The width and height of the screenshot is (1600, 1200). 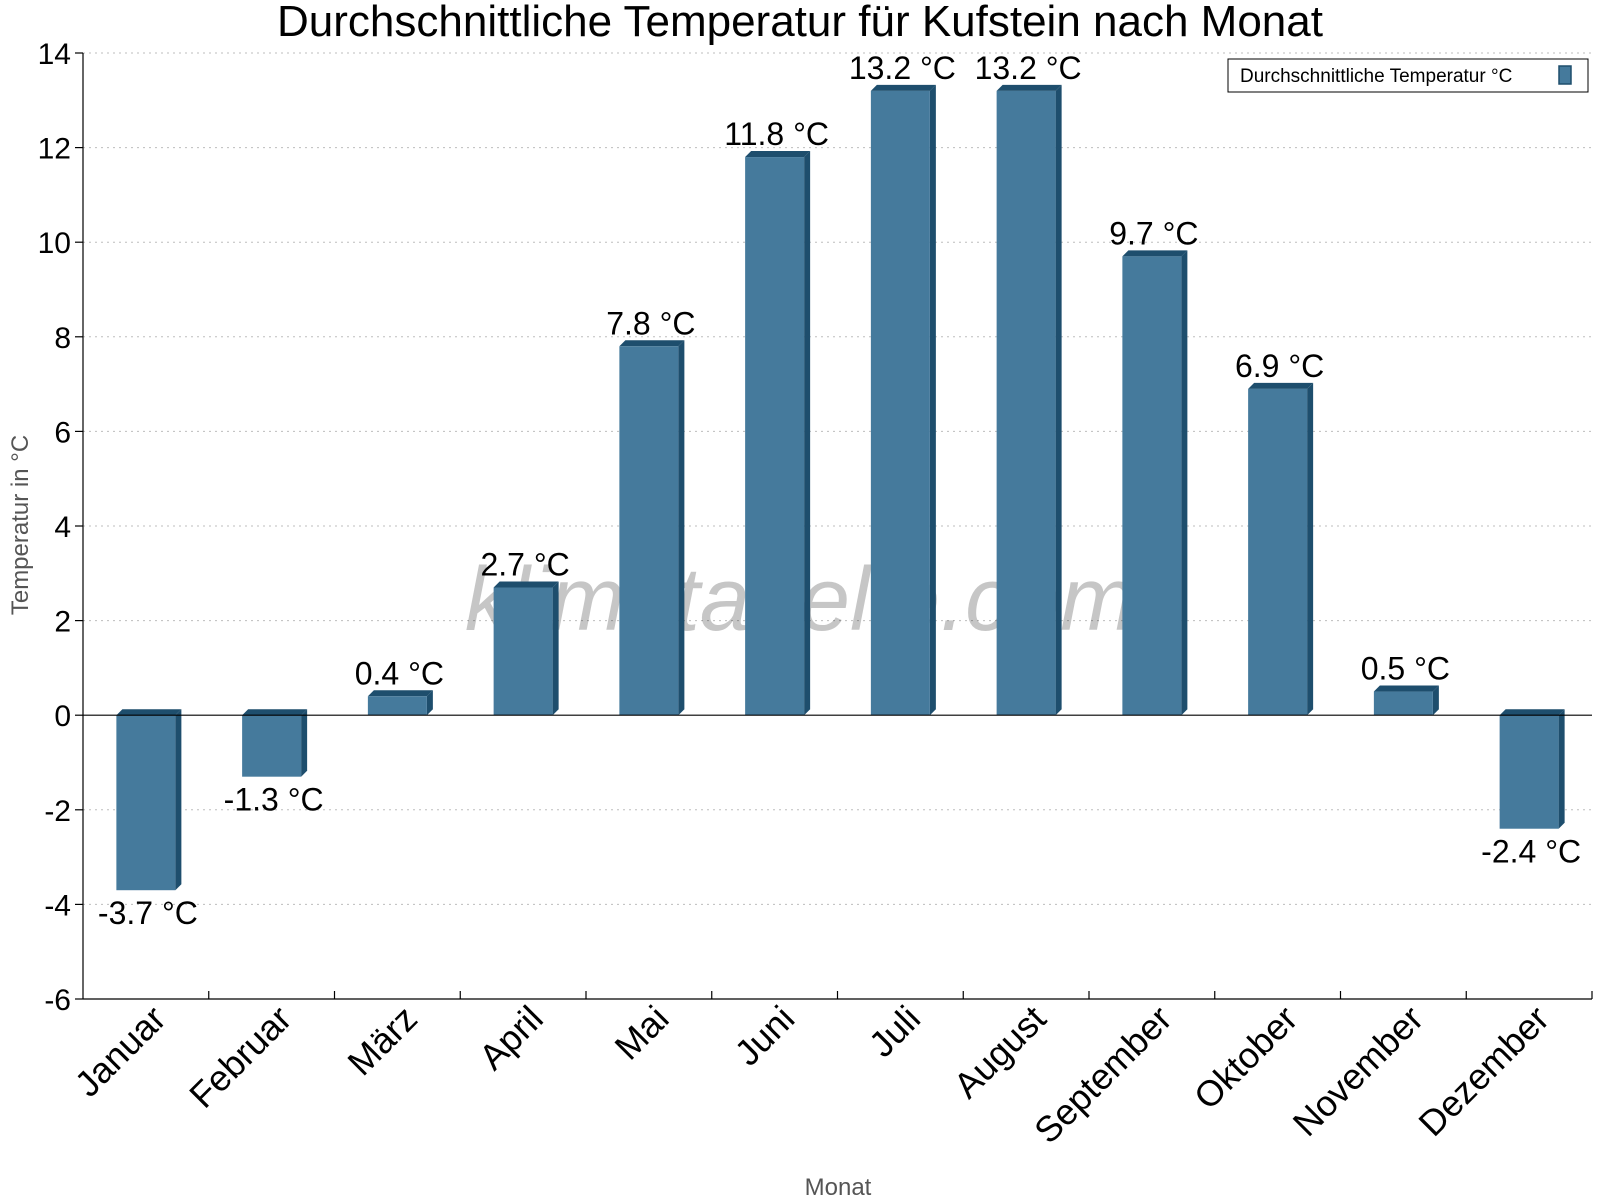 What do you see at coordinates (524, 564) in the screenshot?
I see `data-label: 2.7 °C` at bounding box center [524, 564].